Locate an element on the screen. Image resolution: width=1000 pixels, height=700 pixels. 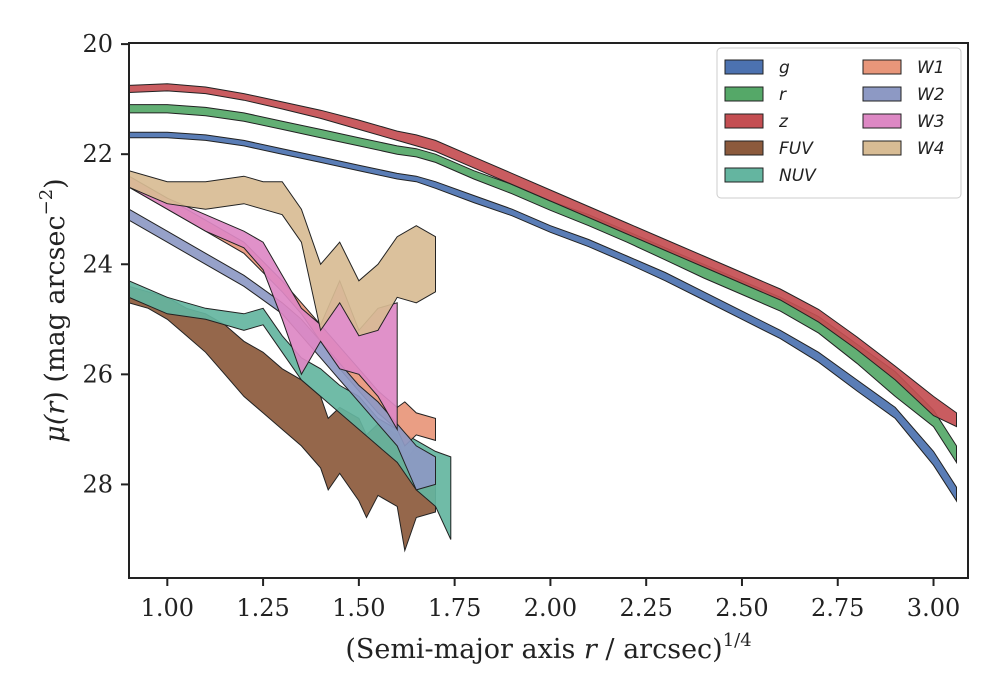
y-axis-ticks: 20 22 24 26 28 is located at coordinates (105, 264).